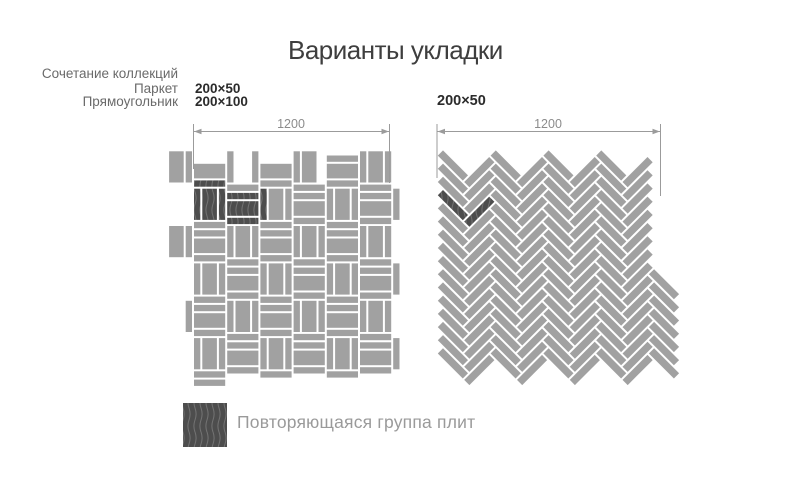  Describe the element at coordinates (356, 422) in the screenshot. I see `legend-label: Повторяющаяся группа плит` at that location.